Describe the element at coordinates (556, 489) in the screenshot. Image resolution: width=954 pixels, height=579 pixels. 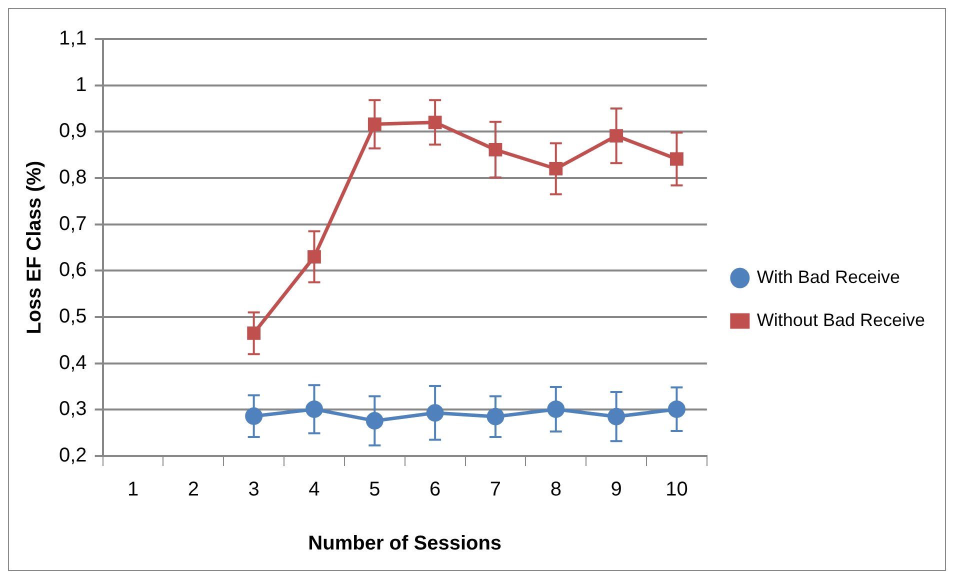
I see `x-tick-label: 8` at that location.